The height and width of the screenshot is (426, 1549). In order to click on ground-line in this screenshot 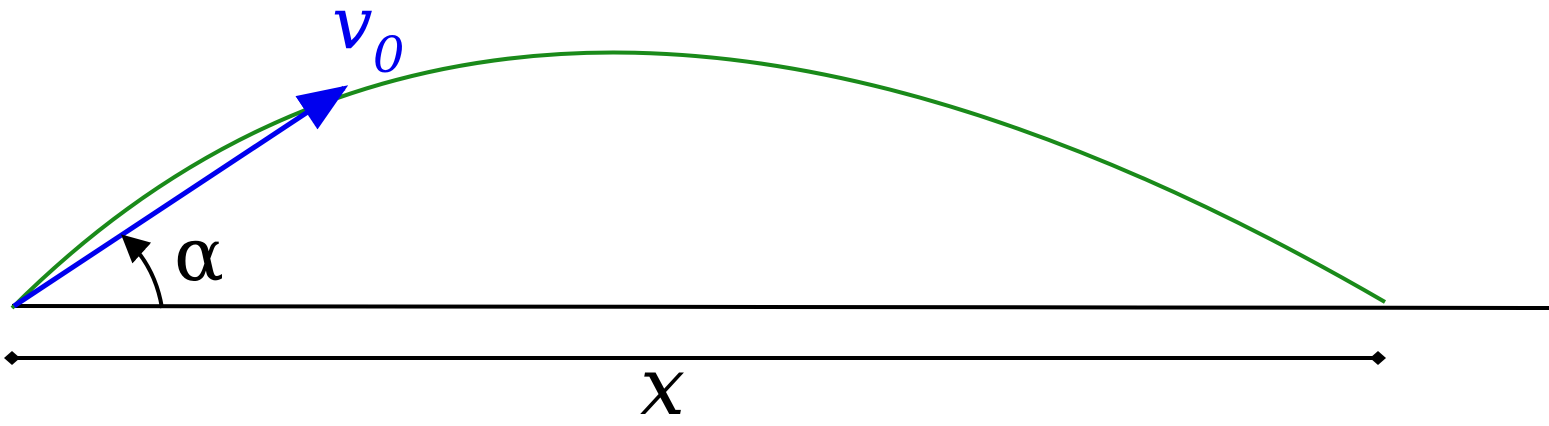, I will do `click(780, 307)`.